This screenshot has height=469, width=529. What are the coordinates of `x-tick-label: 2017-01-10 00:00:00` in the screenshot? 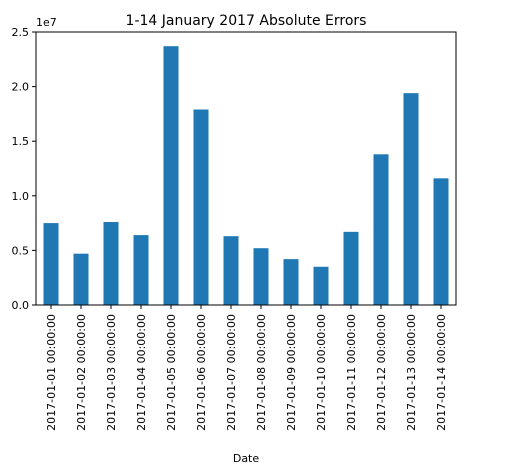 It's located at (321, 372).